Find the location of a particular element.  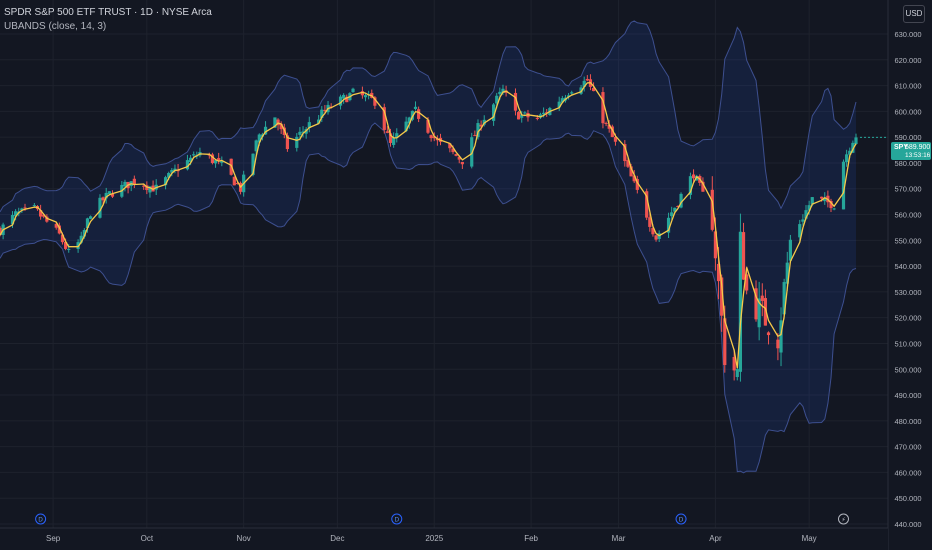

price-axis-label: 540.000 is located at coordinates (907, 266).